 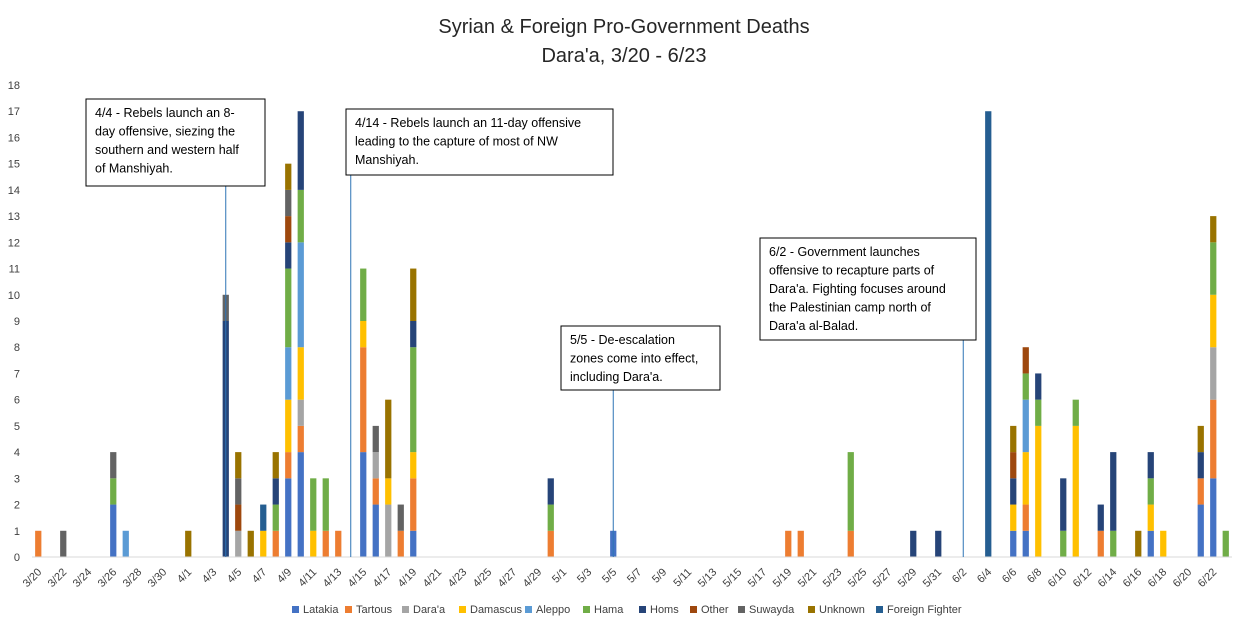 What do you see at coordinates (321, 610) in the screenshot?
I see `legend-label: Latakia` at bounding box center [321, 610].